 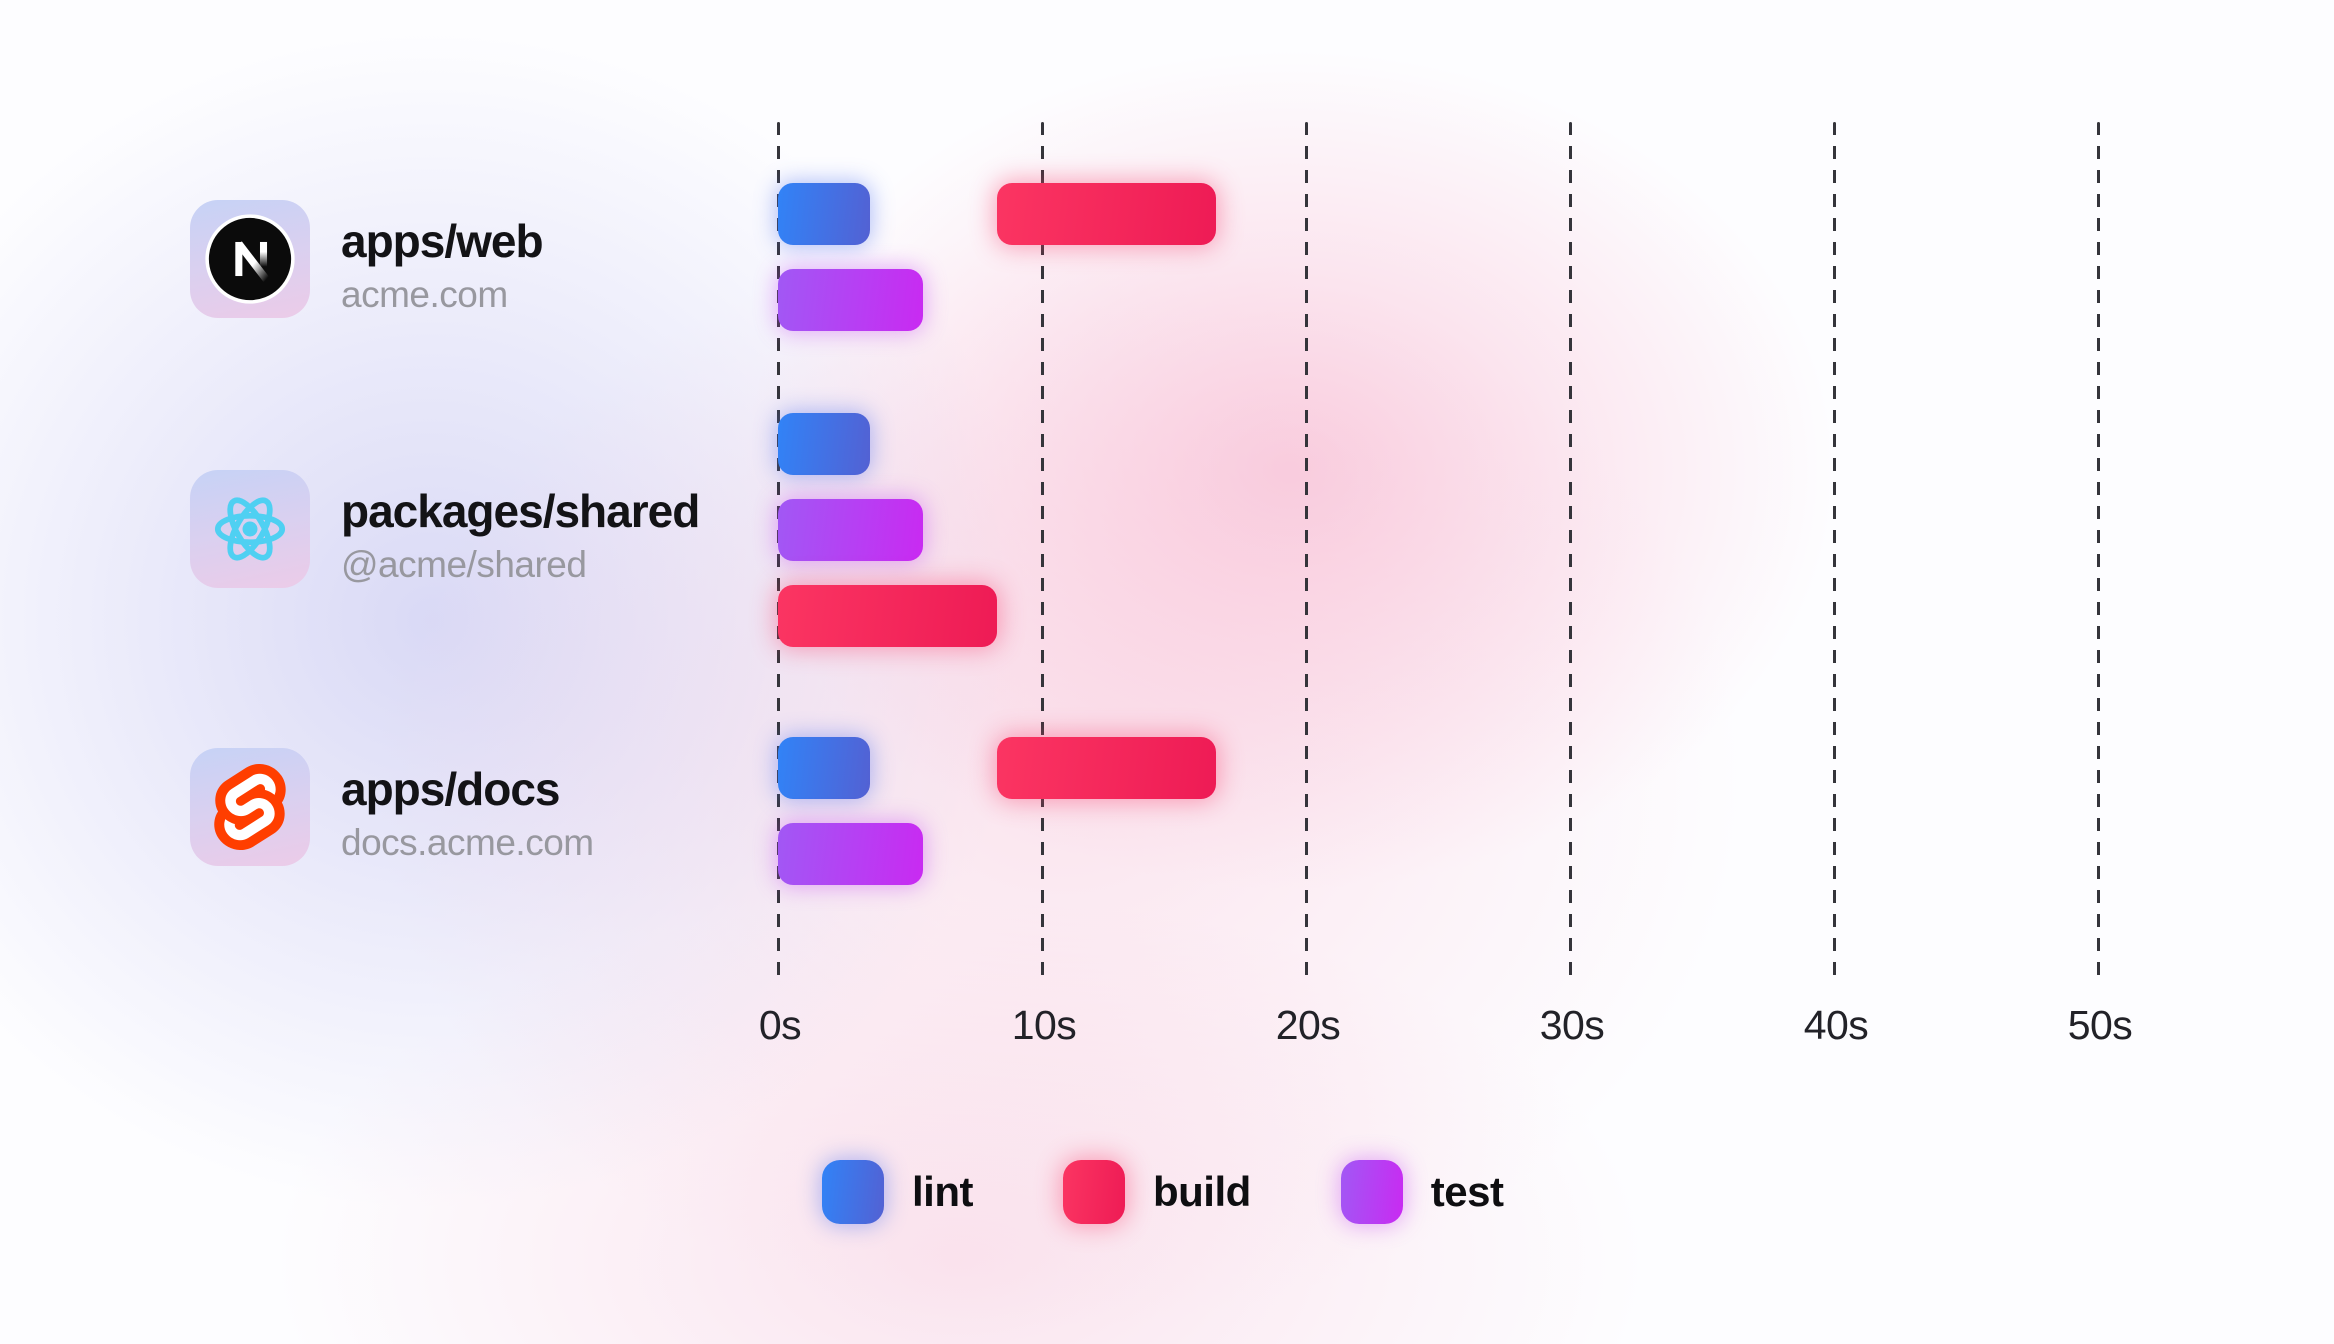 I want to click on lint-color-swatch, so click(x=853, y=1192).